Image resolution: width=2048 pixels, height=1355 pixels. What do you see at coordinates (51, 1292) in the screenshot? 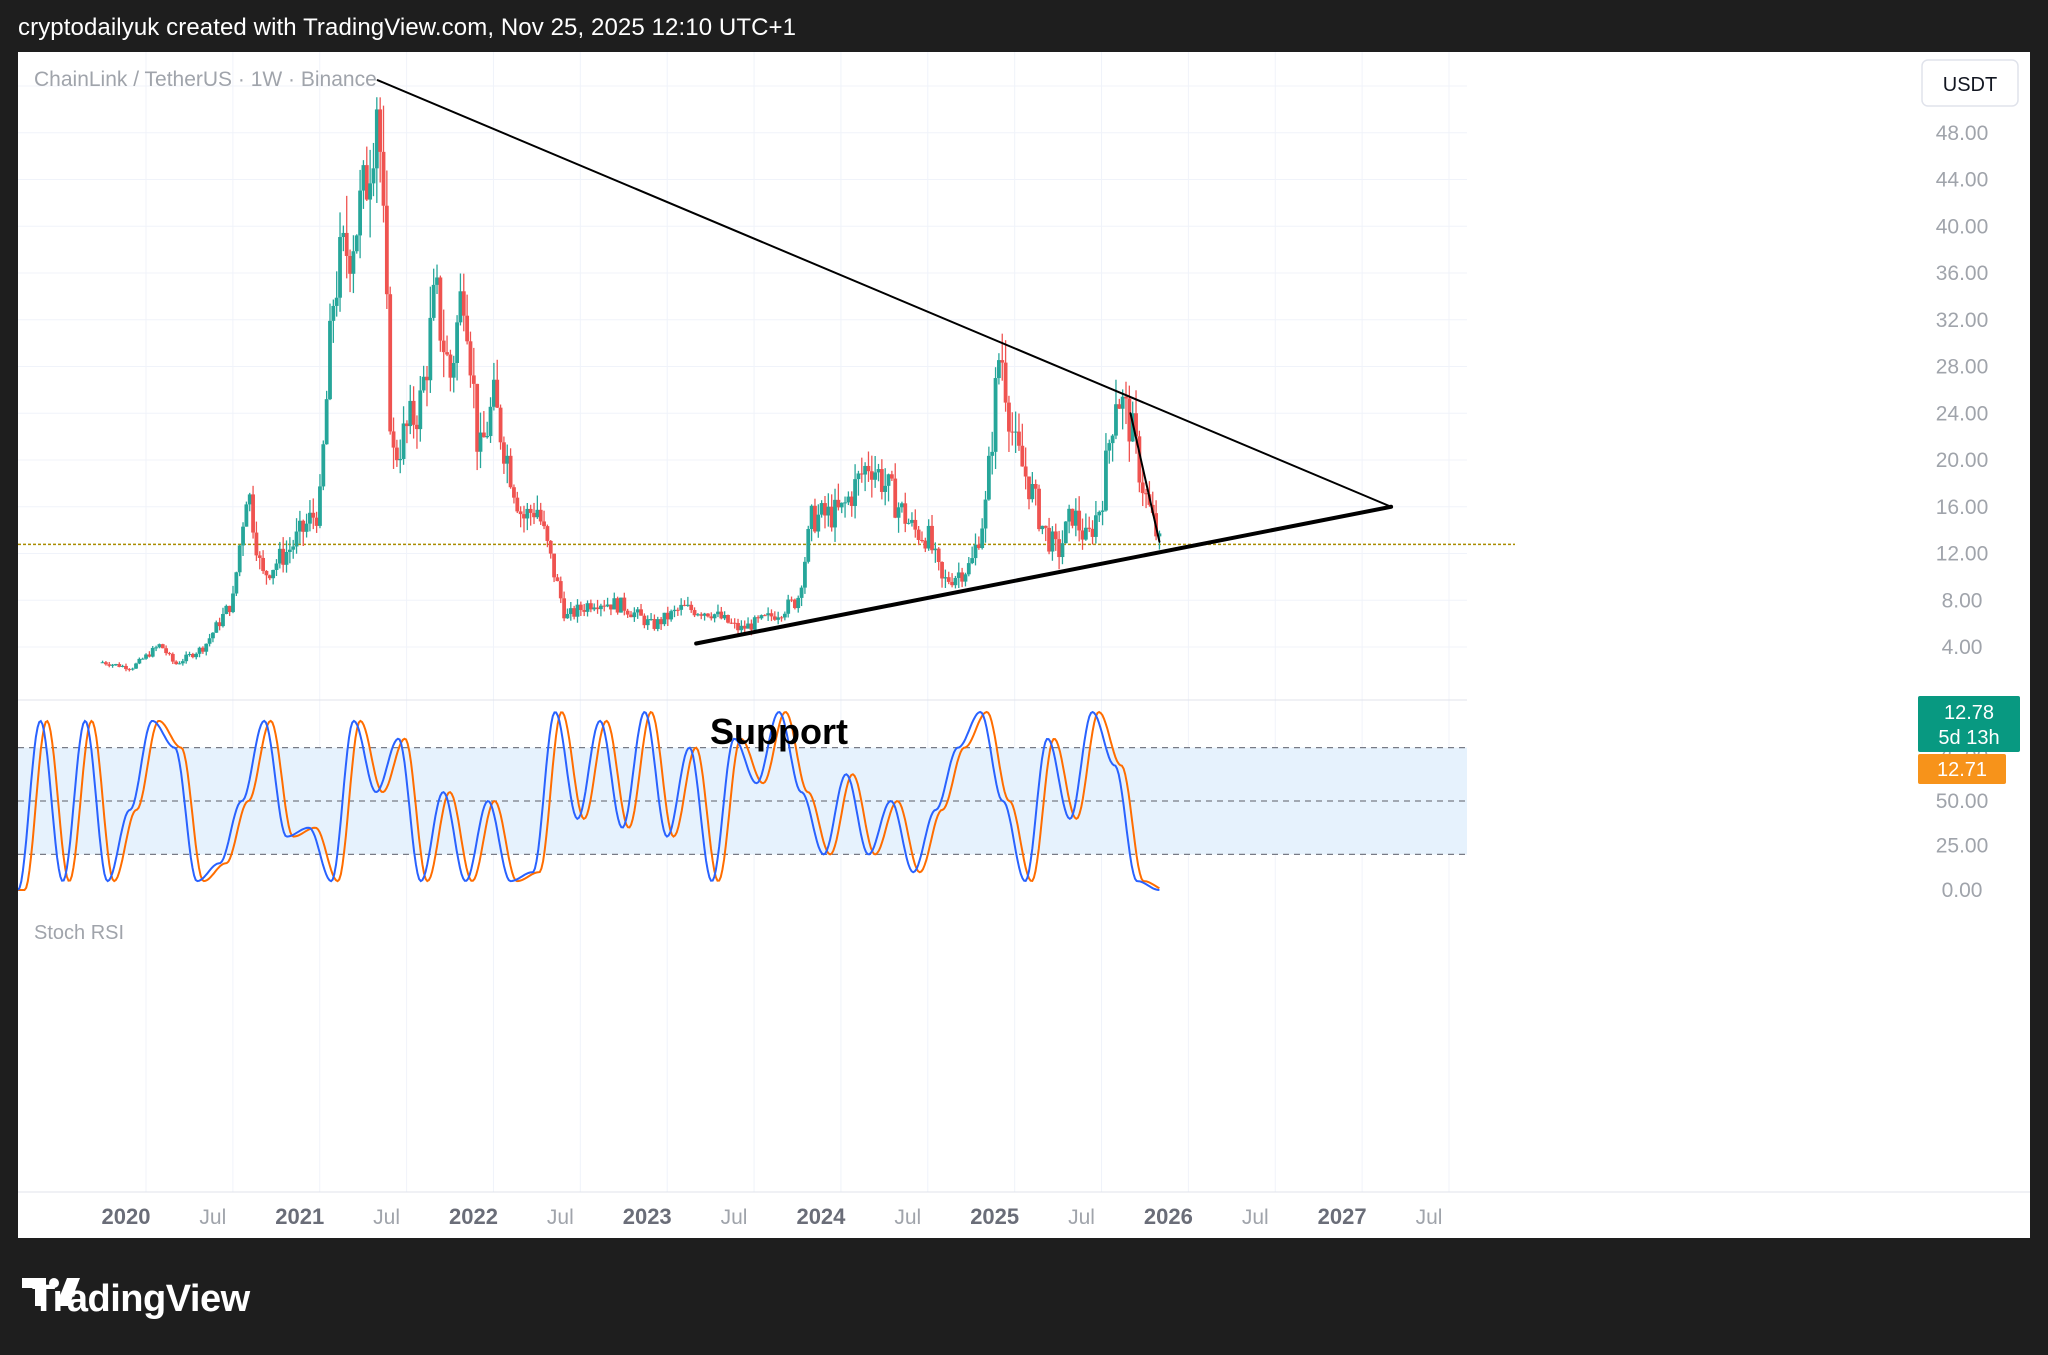
I see `tradingview-logo-icon` at bounding box center [51, 1292].